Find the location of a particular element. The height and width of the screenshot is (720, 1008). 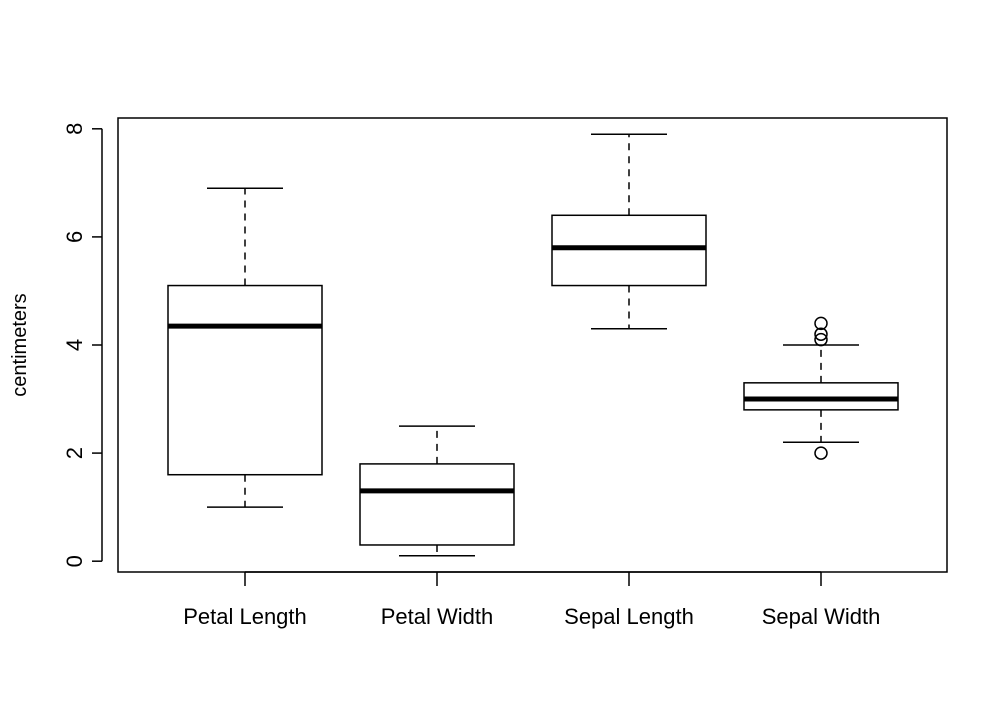

x-tick-label: Petal Width is located at coordinates (437, 616).